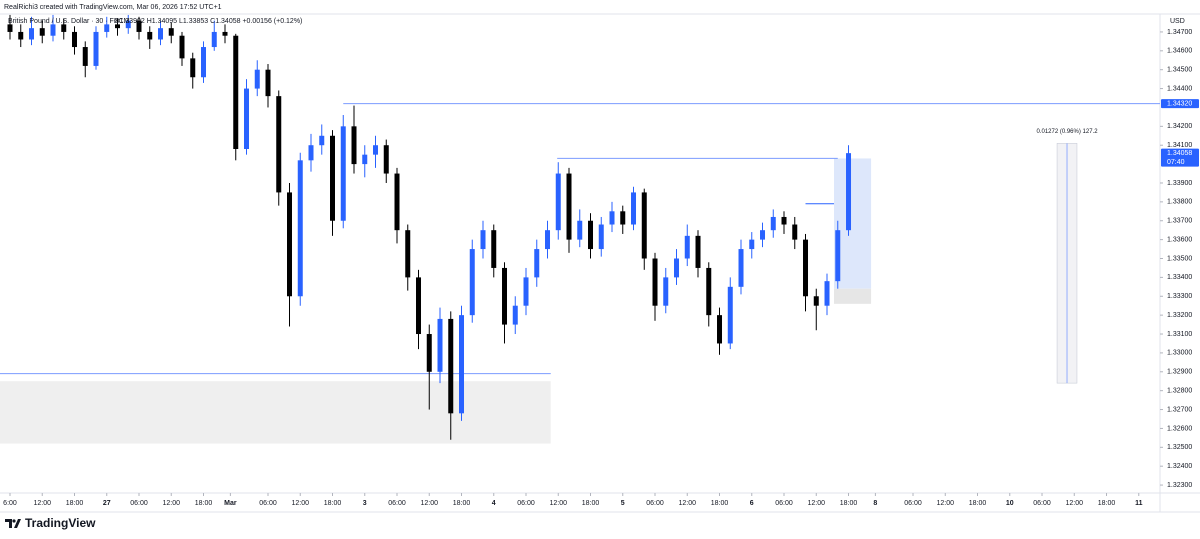  I want to click on symbol: British Pound / U.S. Dollar · 30 · FXCM, so click(69, 21).